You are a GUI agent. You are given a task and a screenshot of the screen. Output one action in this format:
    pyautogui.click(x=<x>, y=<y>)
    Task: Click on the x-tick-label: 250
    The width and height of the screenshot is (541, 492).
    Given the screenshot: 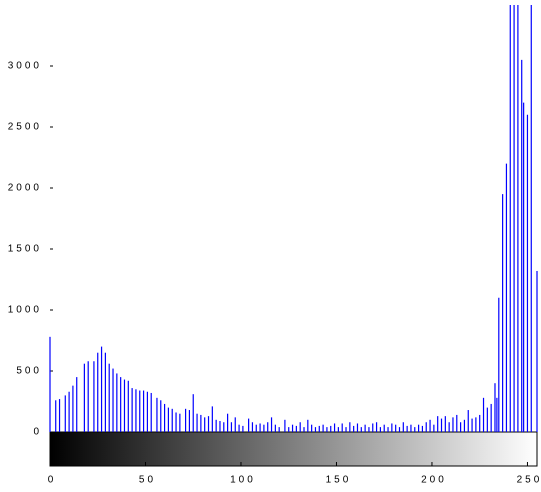 What is the action you would take?
    pyautogui.click(x=529, y=480)
    